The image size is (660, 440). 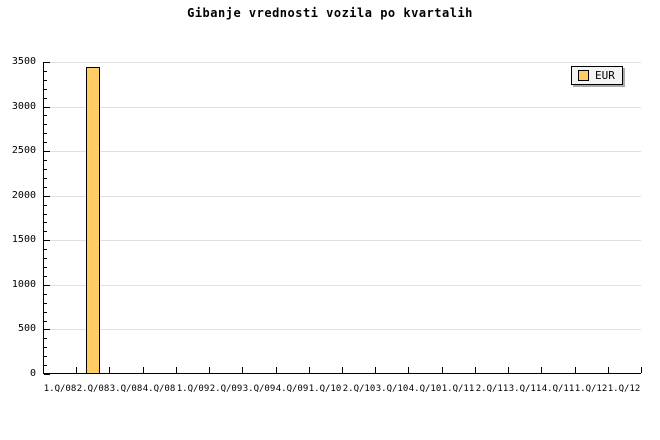 What do you see at coordinates (23, 284) in the screenshot?
I see `y-axis-label-1000: 1000` at bounding box center [23, 284].